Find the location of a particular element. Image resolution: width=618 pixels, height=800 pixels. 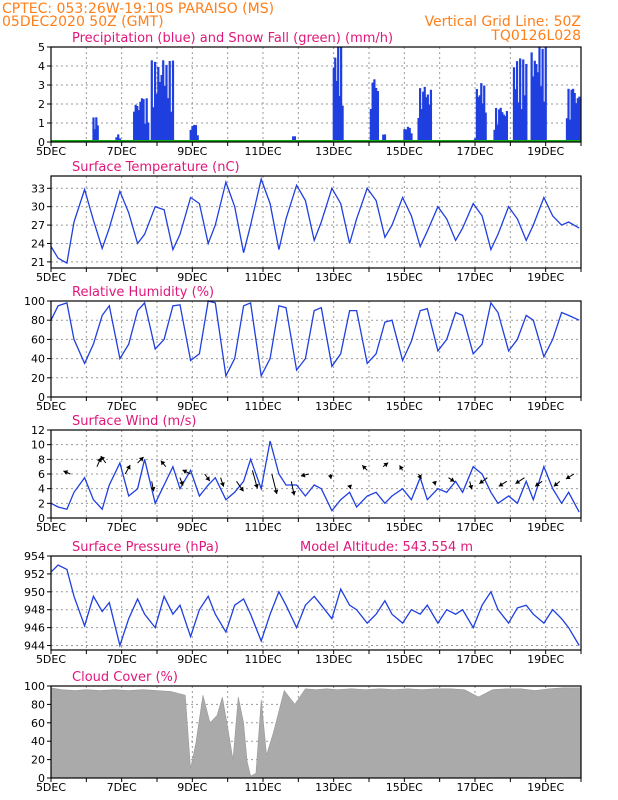

temperature-xtick-label: 13DEC is located at coordinates (333, 277).